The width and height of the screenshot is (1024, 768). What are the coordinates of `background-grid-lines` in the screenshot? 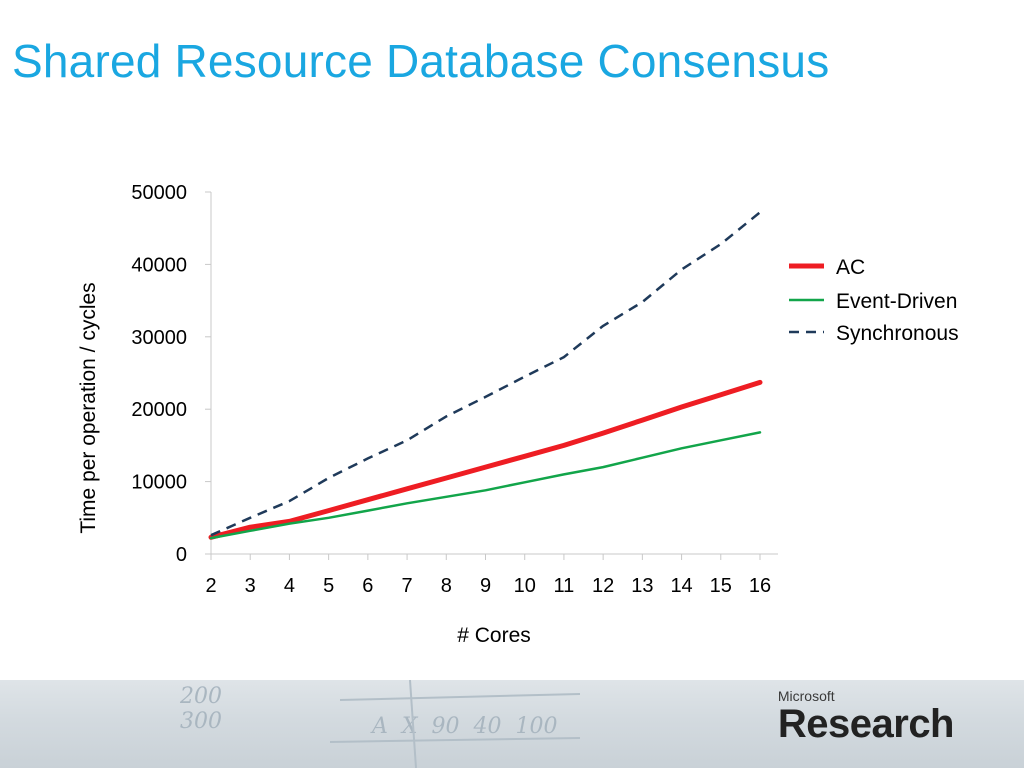 It's located at (455, 724).